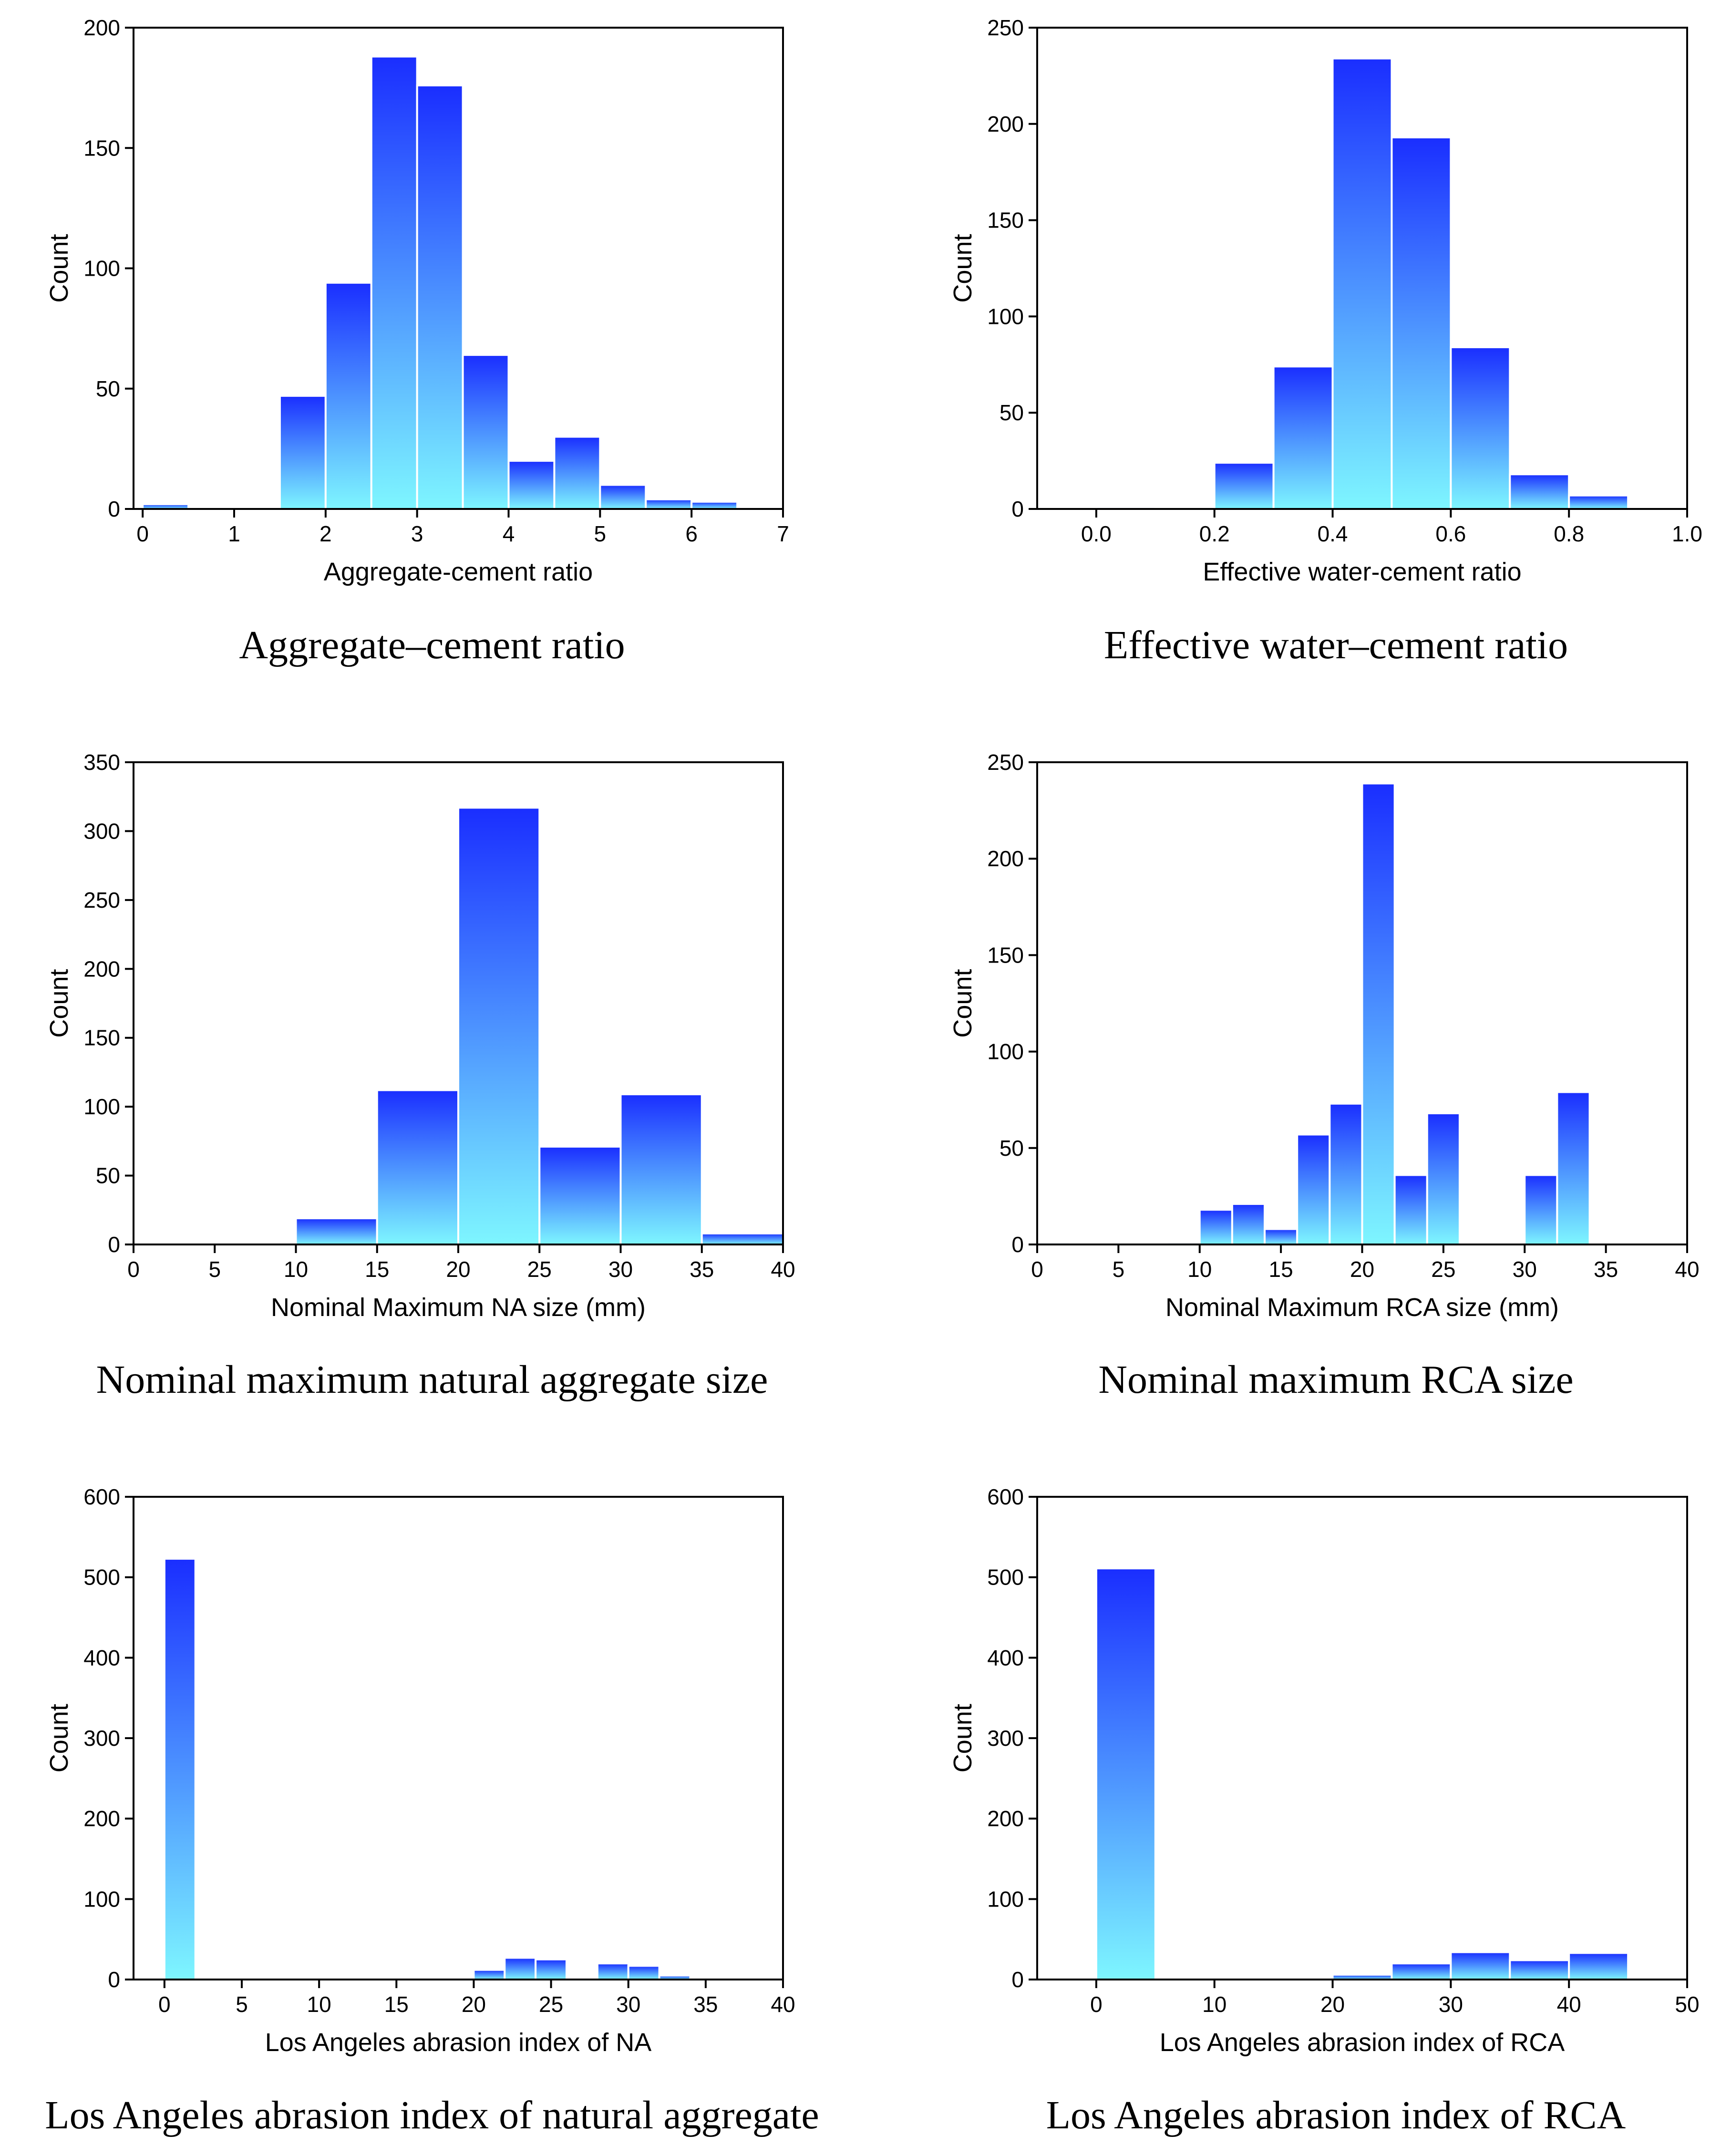  What do you see at coordinates (509, 533) in the screenshot?
I see `x-tick-label: 4` at bounding box center [509, 533].